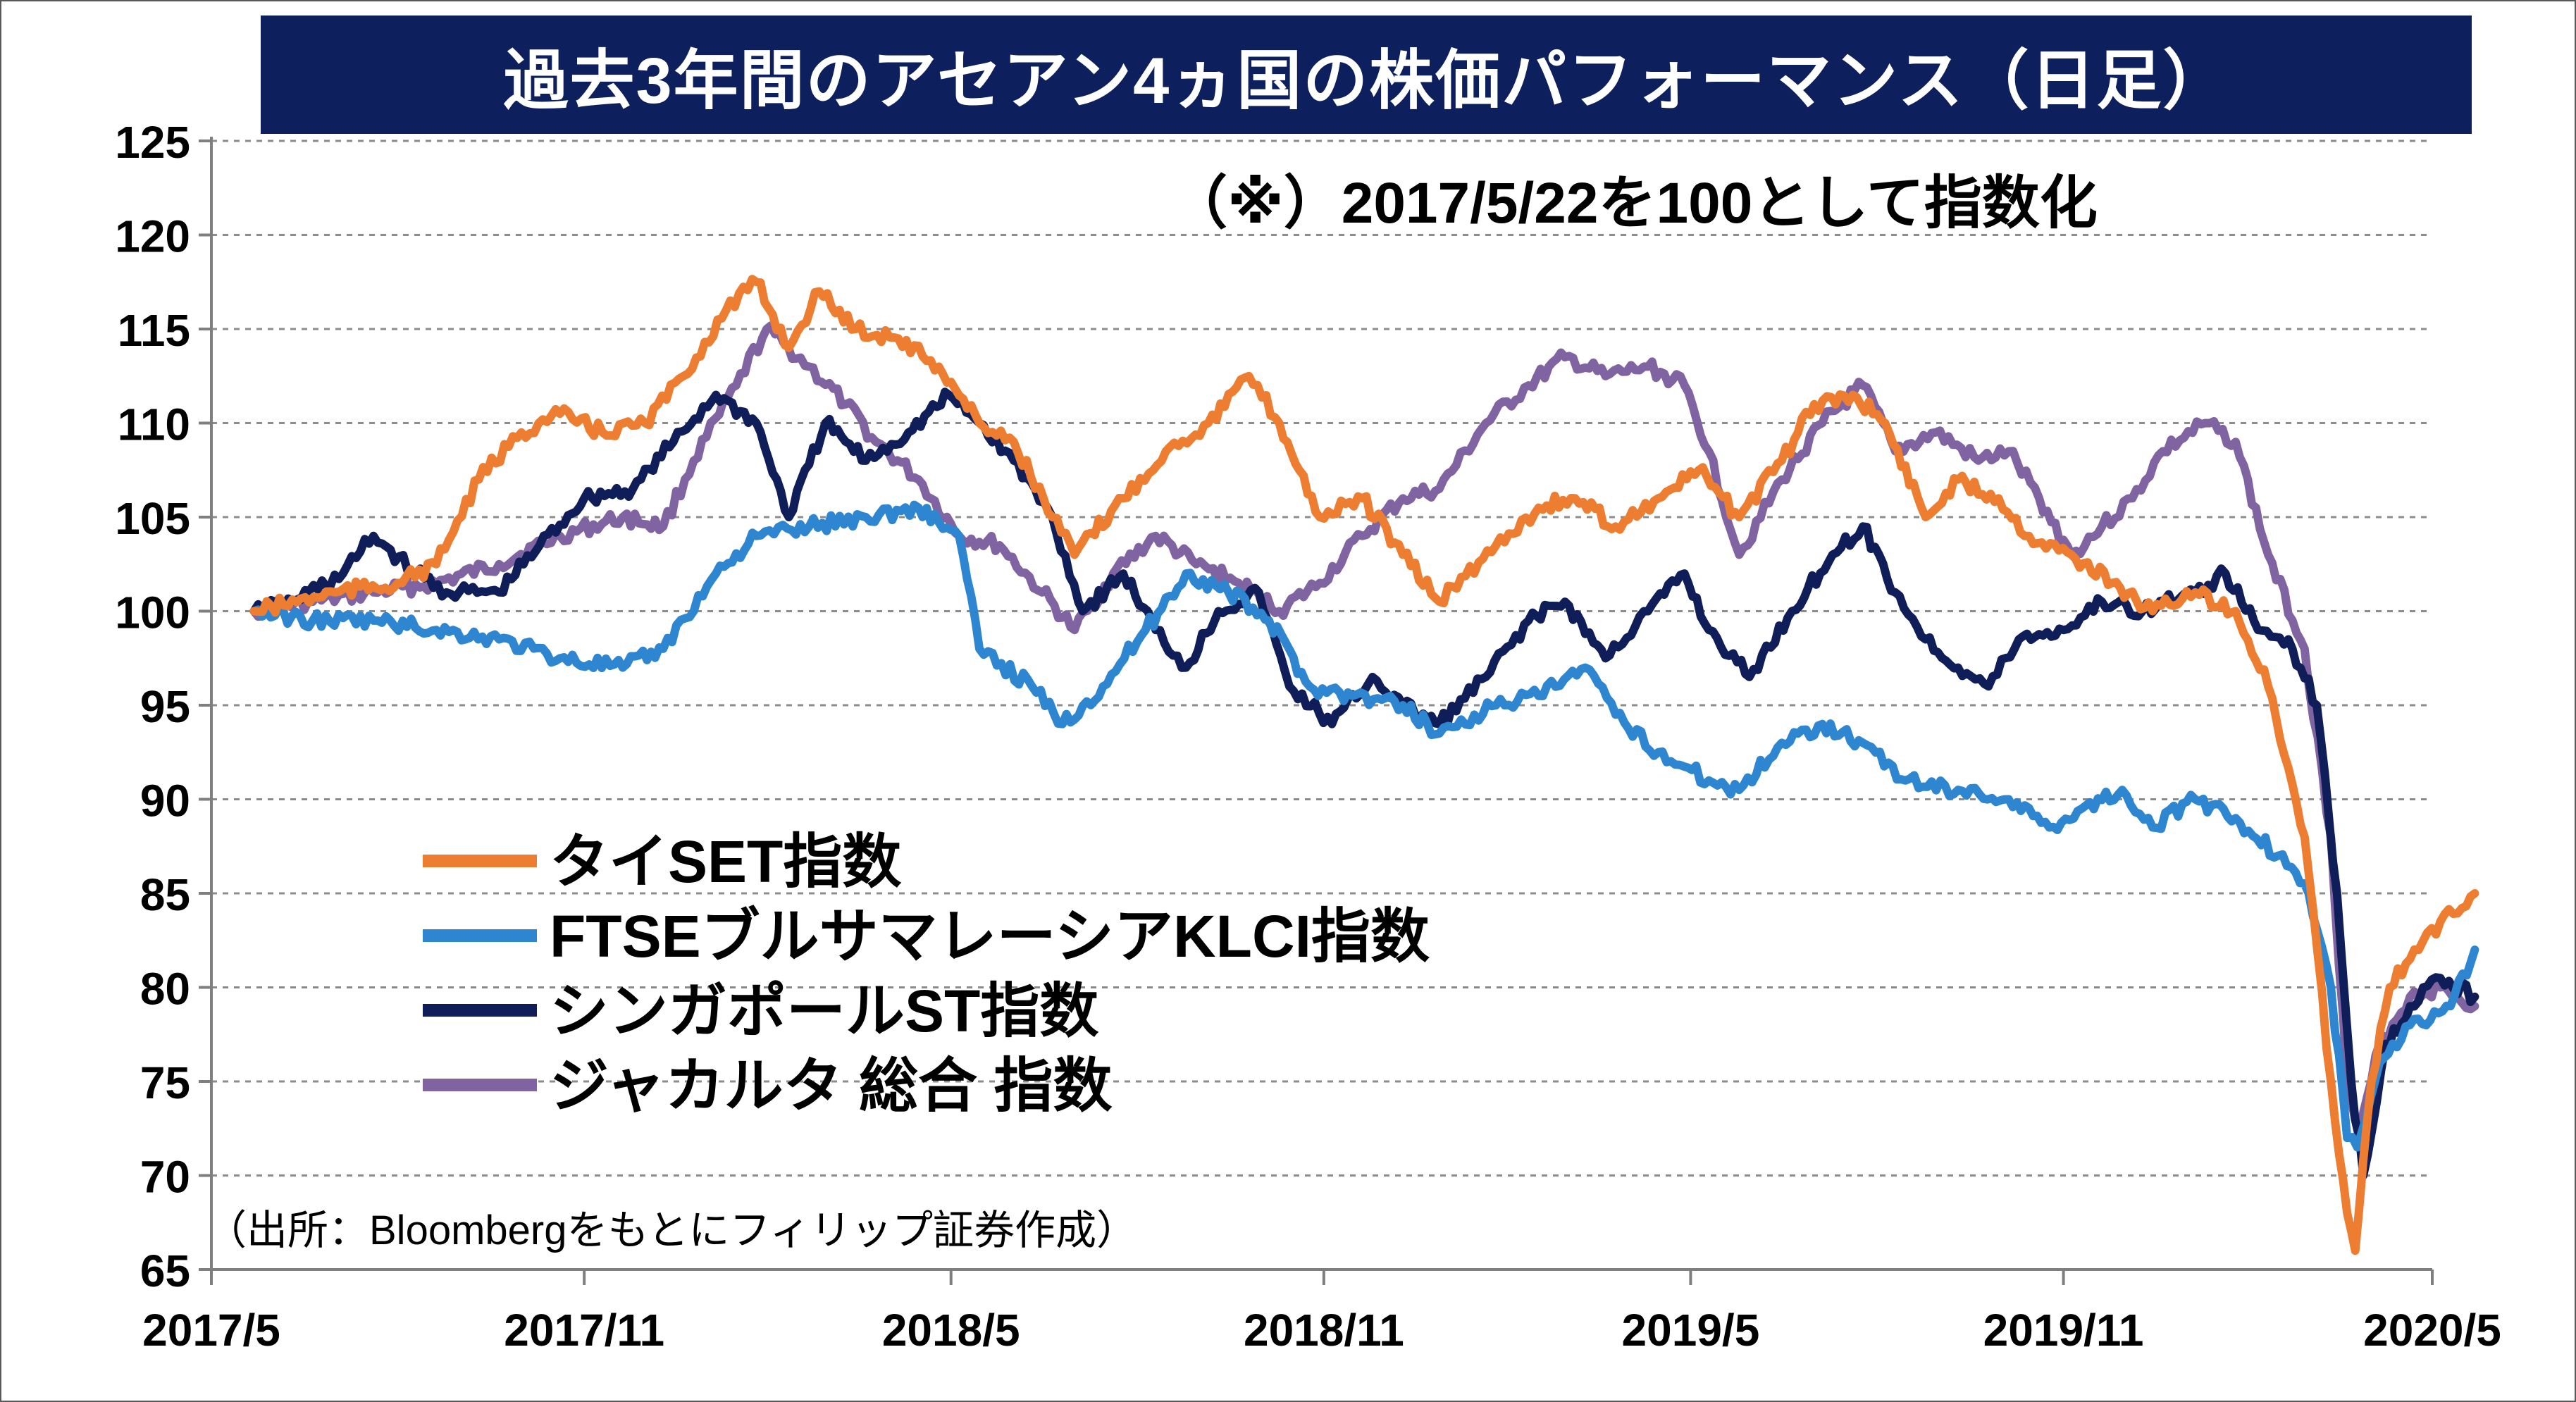  I want to click on x-tick-label: 2018/5, so click(951, 1330).